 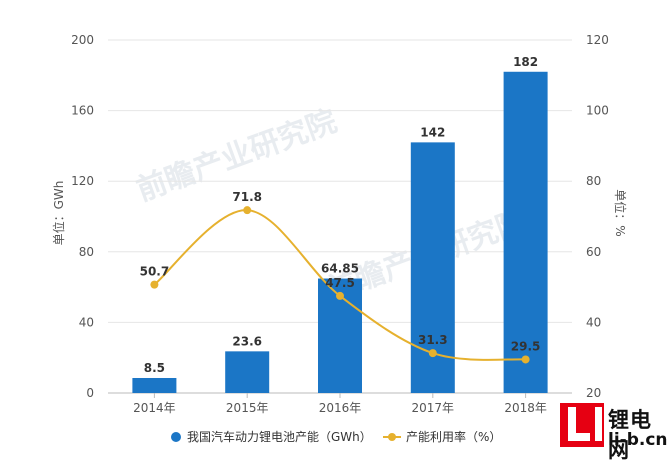 What do you see at coordinates (593, 322) in the screenshot?
I see `y2-tick-label: 40` at bounding box center [593, 322].